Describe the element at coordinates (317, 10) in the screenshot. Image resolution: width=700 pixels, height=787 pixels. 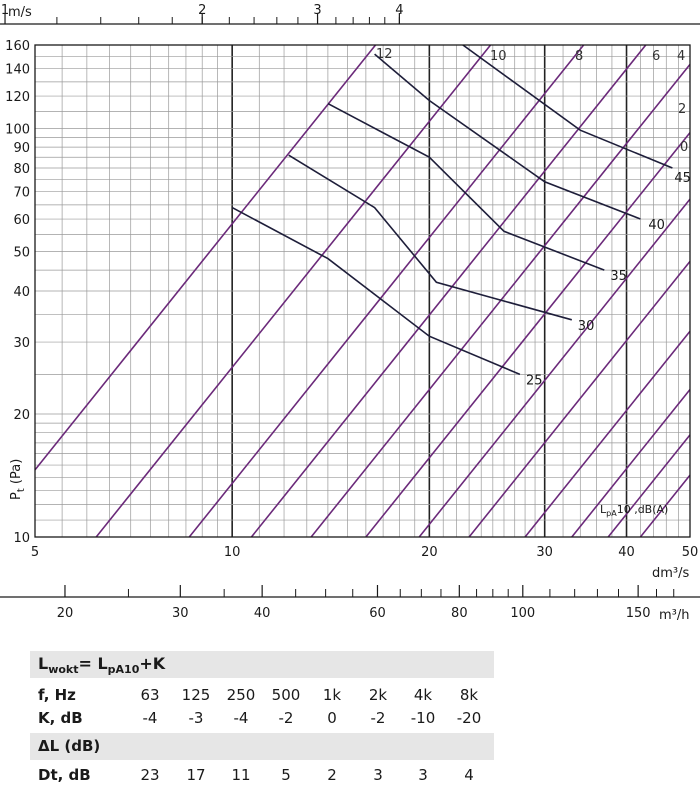
I see `top-tick-label: 3` at that location.